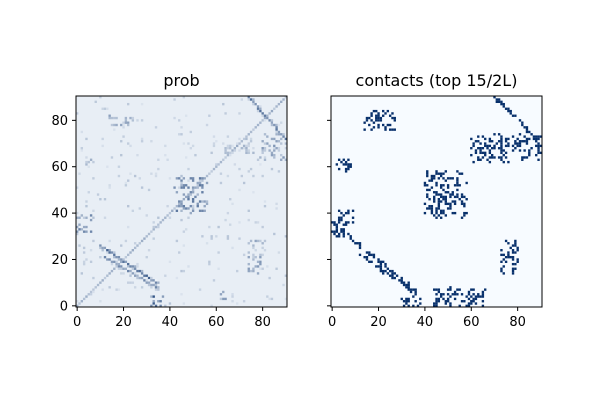 This screenshot has height=400, width=600. Describe the element at coordinates (216, 322) in the screenshot. I see `x-tick-label: 60` at that location.